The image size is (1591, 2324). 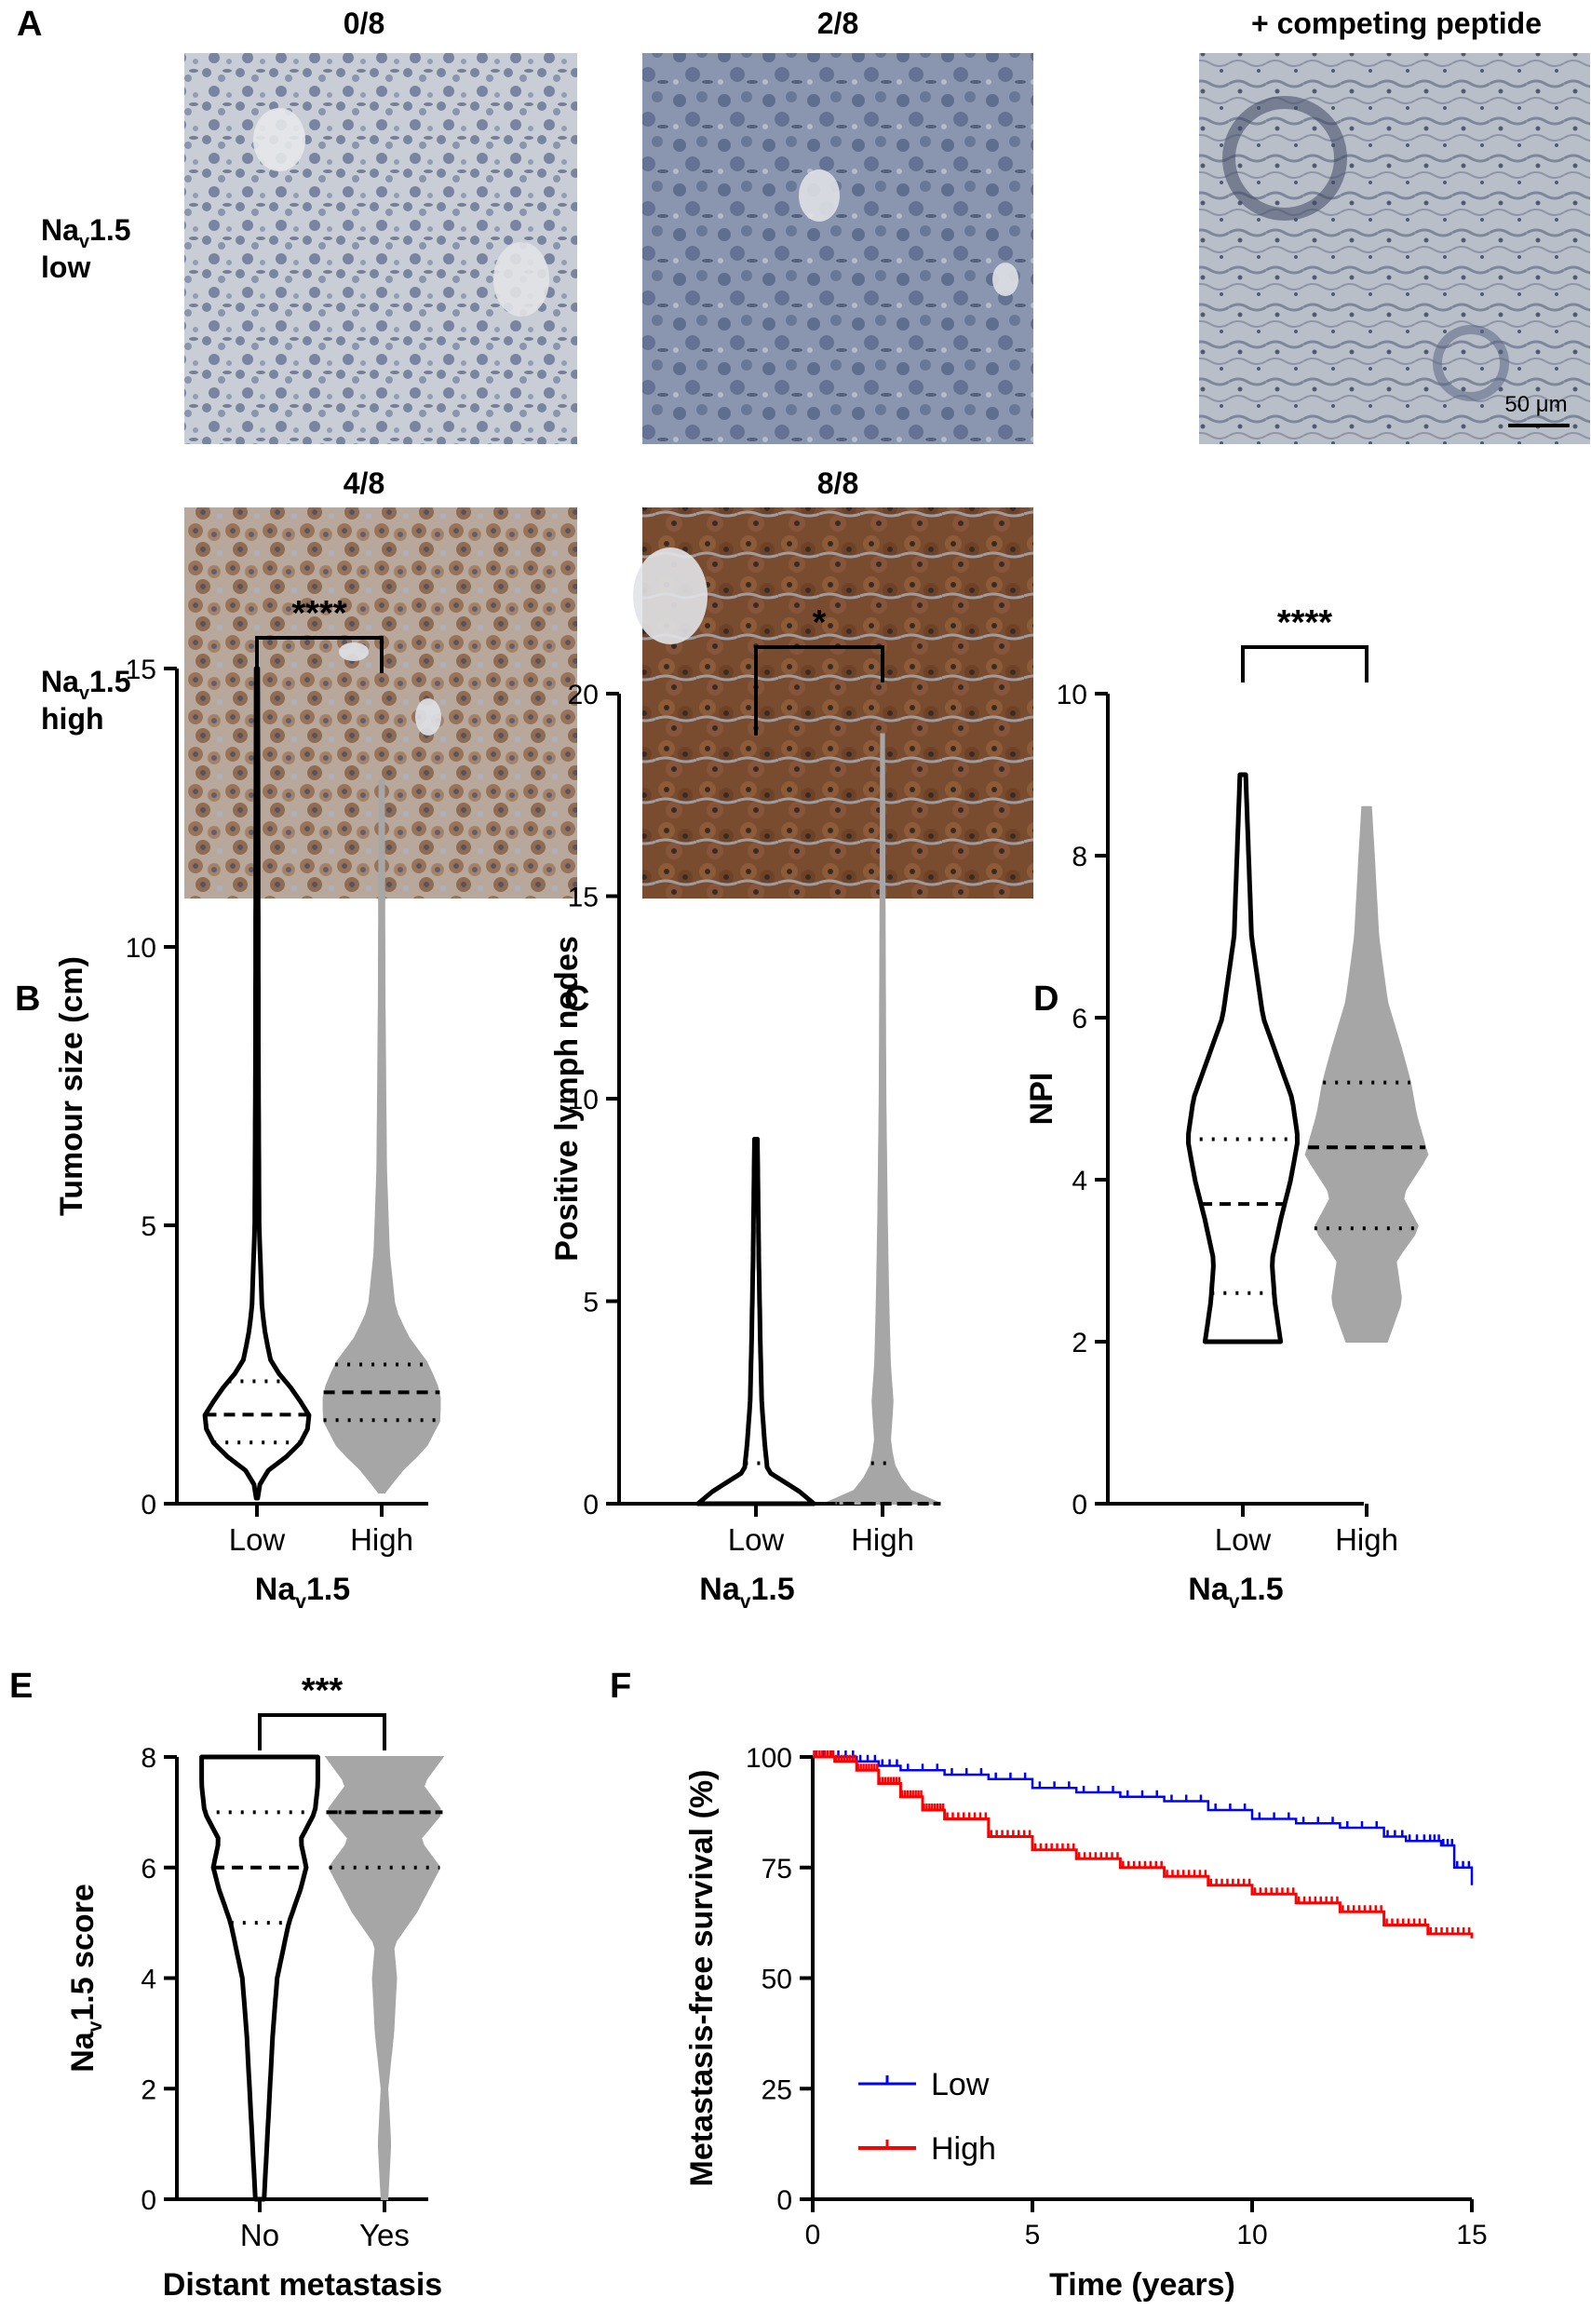 What do you see at coordinates (567, 1099) in the screenshot?
I see `y-axis-label-c: Positive lymph nodes` at bounding box center [567, 1099].